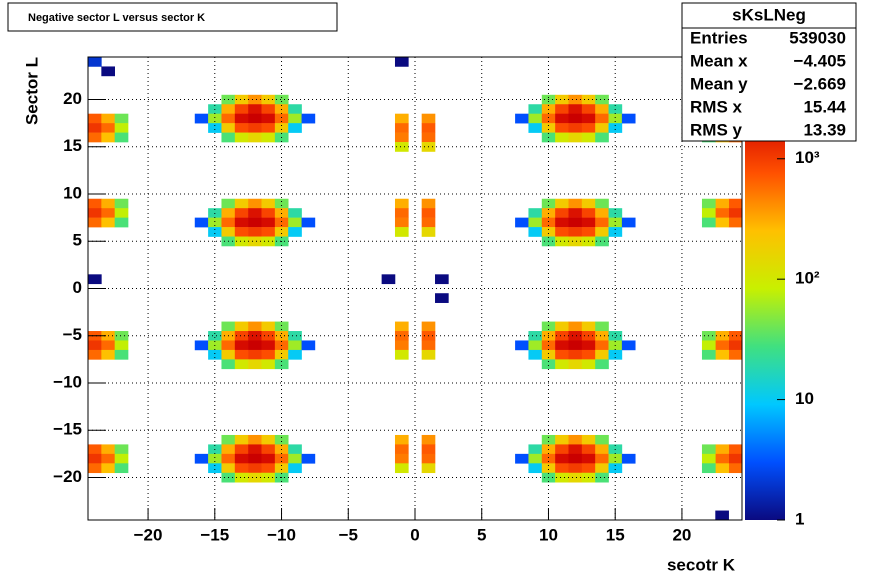  What do you see at coordinates (804, 398) in the screenshot?
I see `z-tick-label: 10` at bounding box center [804, 398].